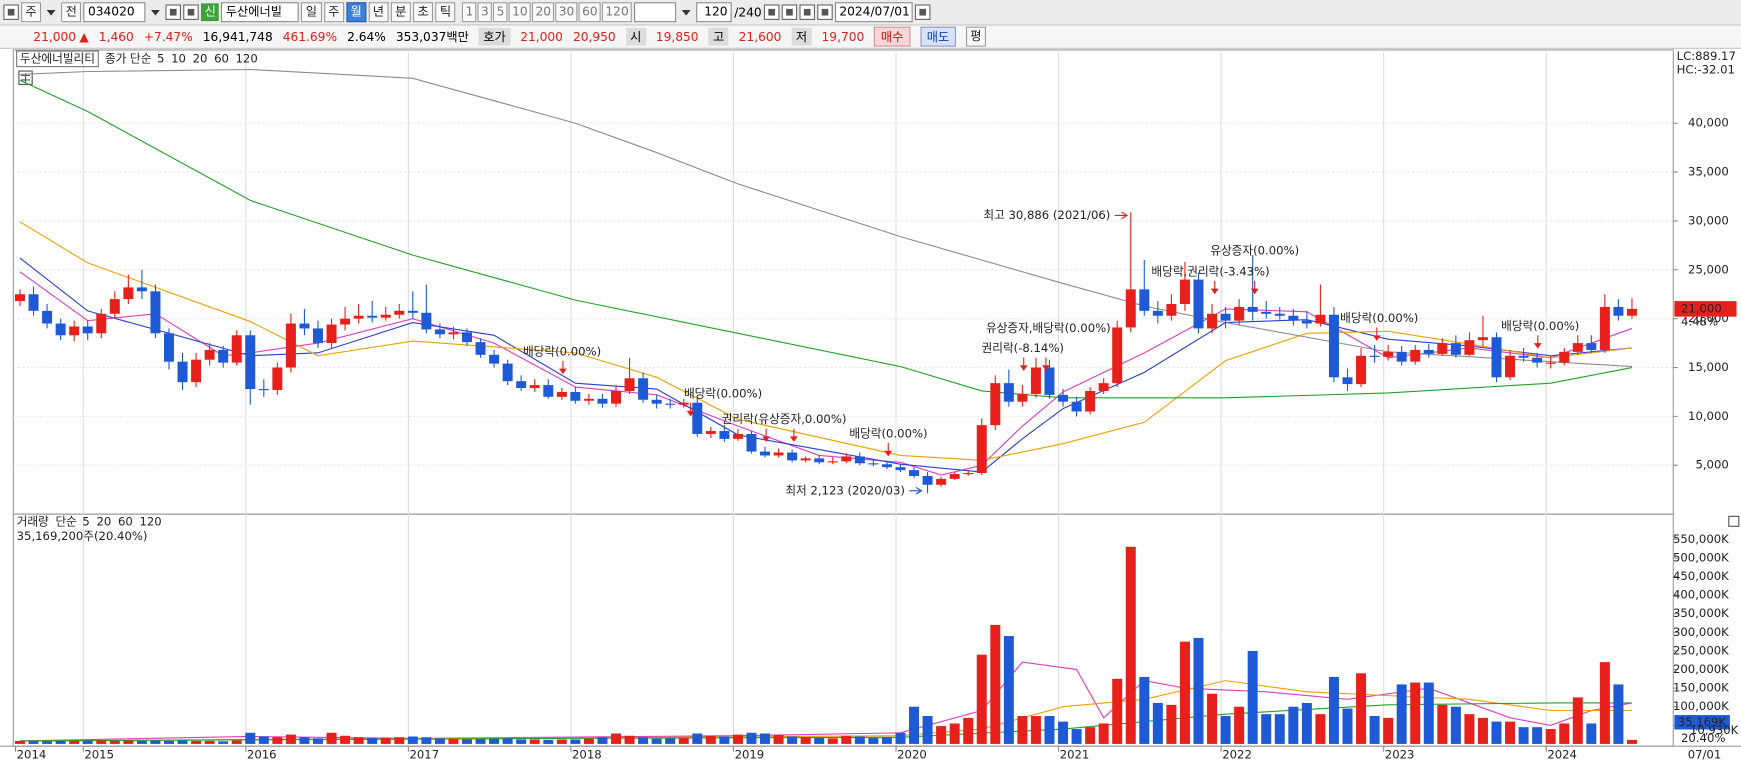 The height and width of the screenshot is (763, 1741). I want to click on save-button, so click(807, 12).